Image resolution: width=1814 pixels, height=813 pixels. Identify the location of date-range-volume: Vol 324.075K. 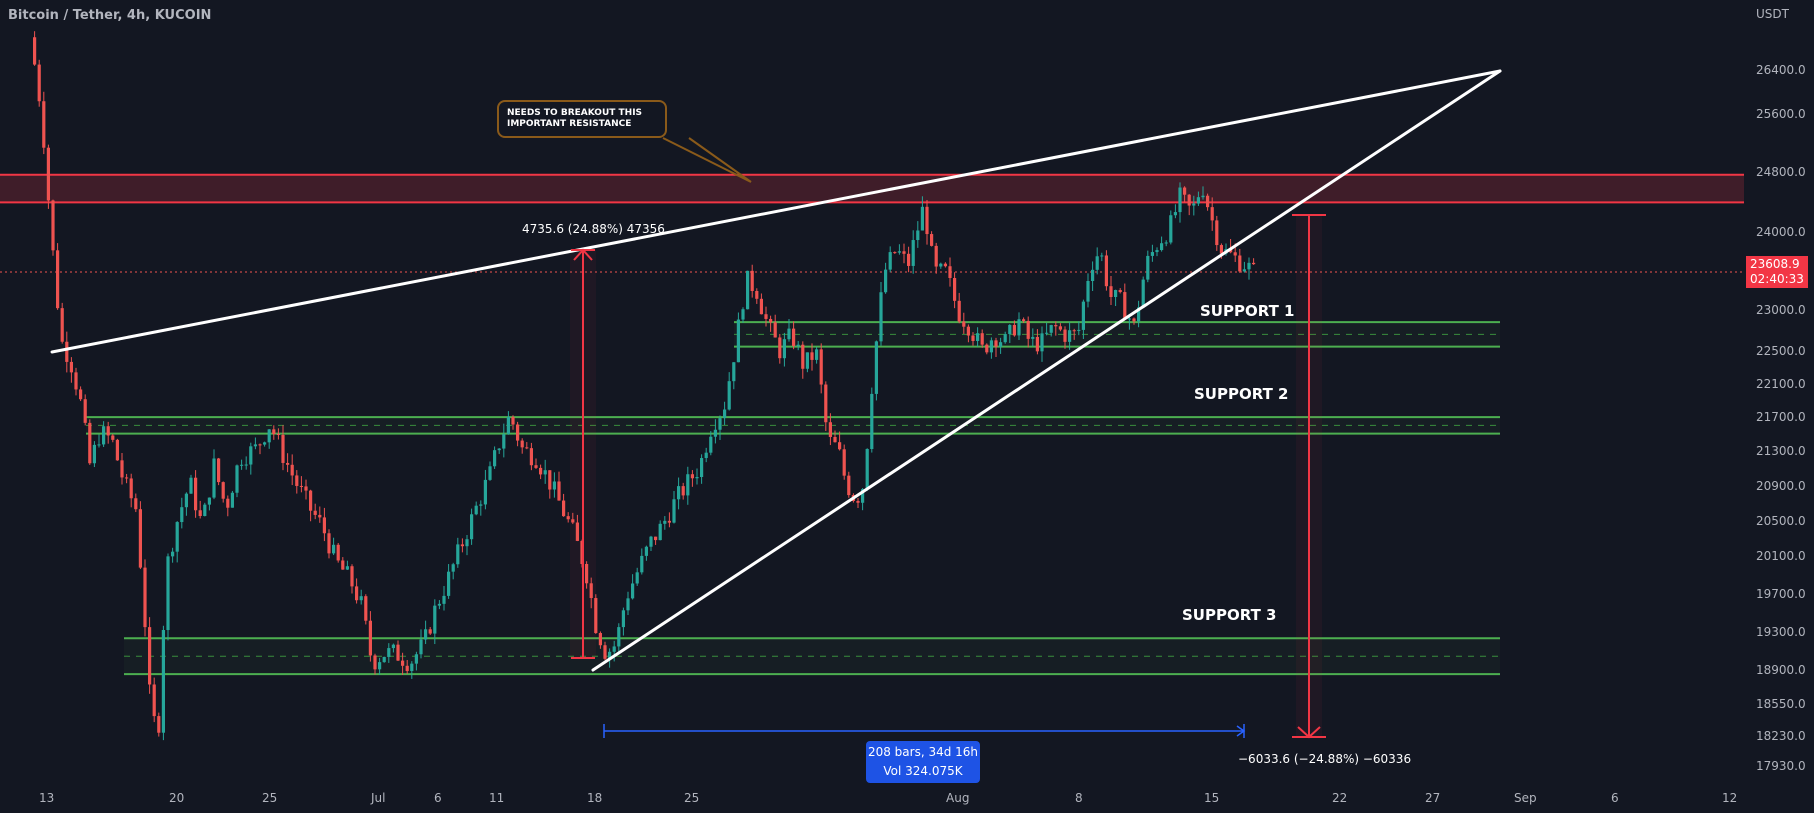
(923, 771).